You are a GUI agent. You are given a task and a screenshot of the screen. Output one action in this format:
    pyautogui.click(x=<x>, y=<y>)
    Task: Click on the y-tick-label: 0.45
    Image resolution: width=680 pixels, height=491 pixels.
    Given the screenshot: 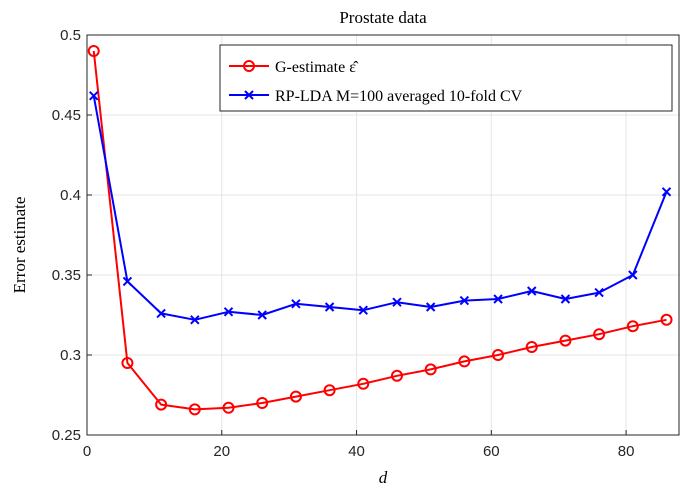 What is the action you would take?
    pyautogui.click(x=66, y=115)
    